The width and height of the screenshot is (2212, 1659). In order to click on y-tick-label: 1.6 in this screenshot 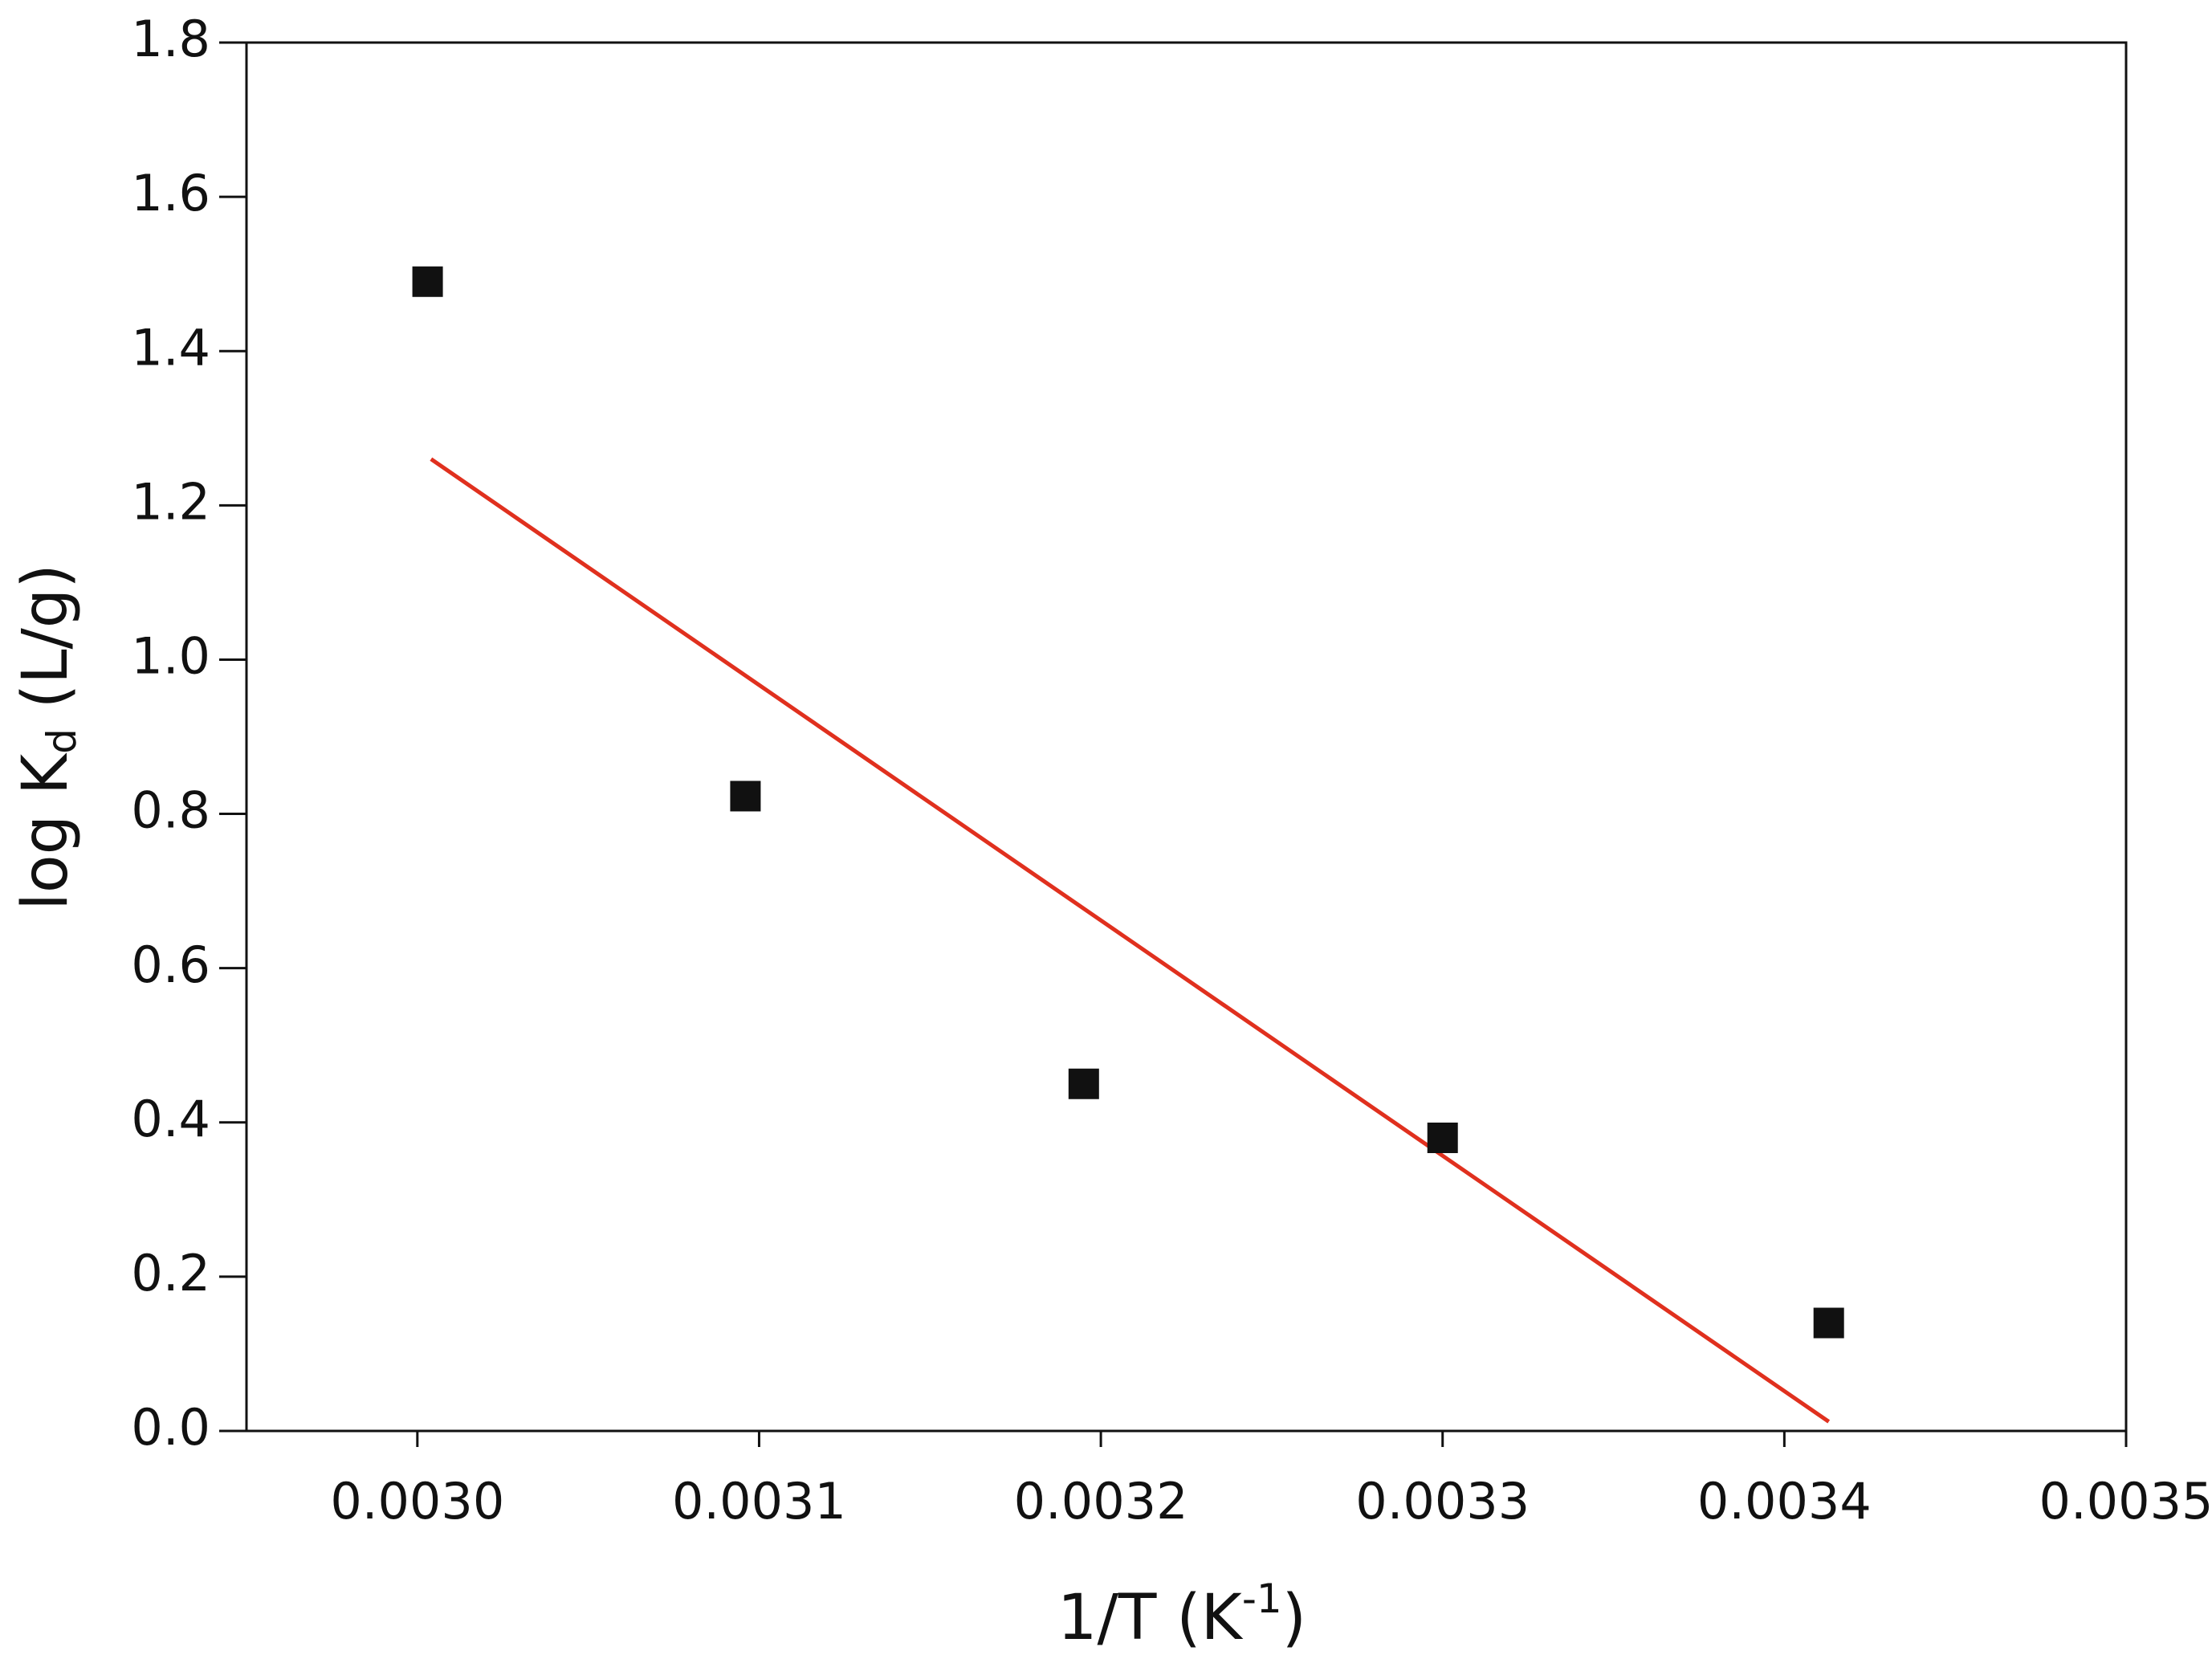, I will do `click(170, 193)`.